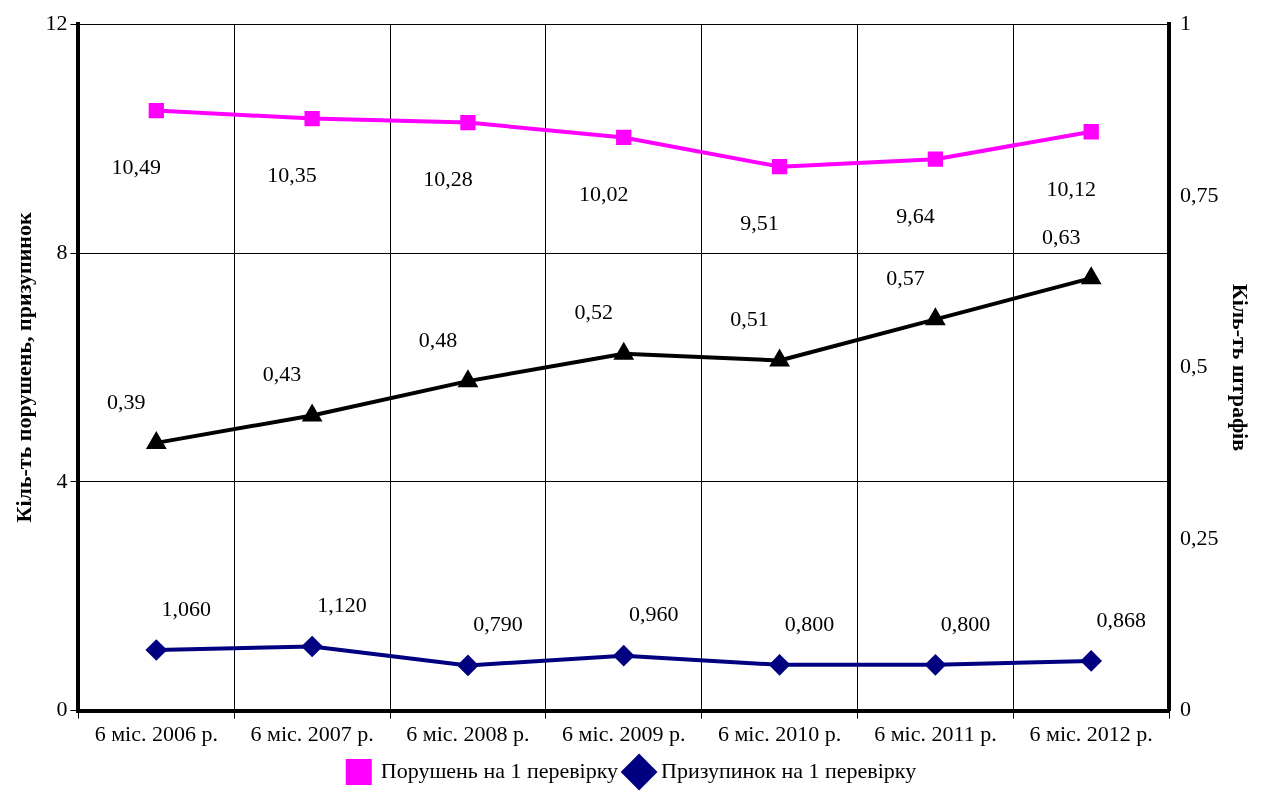  What do you see at coordinates (1199, 194) in the screenshot?
I see `y2-tick-label: 0,75` at bounding box center [1199, 194].